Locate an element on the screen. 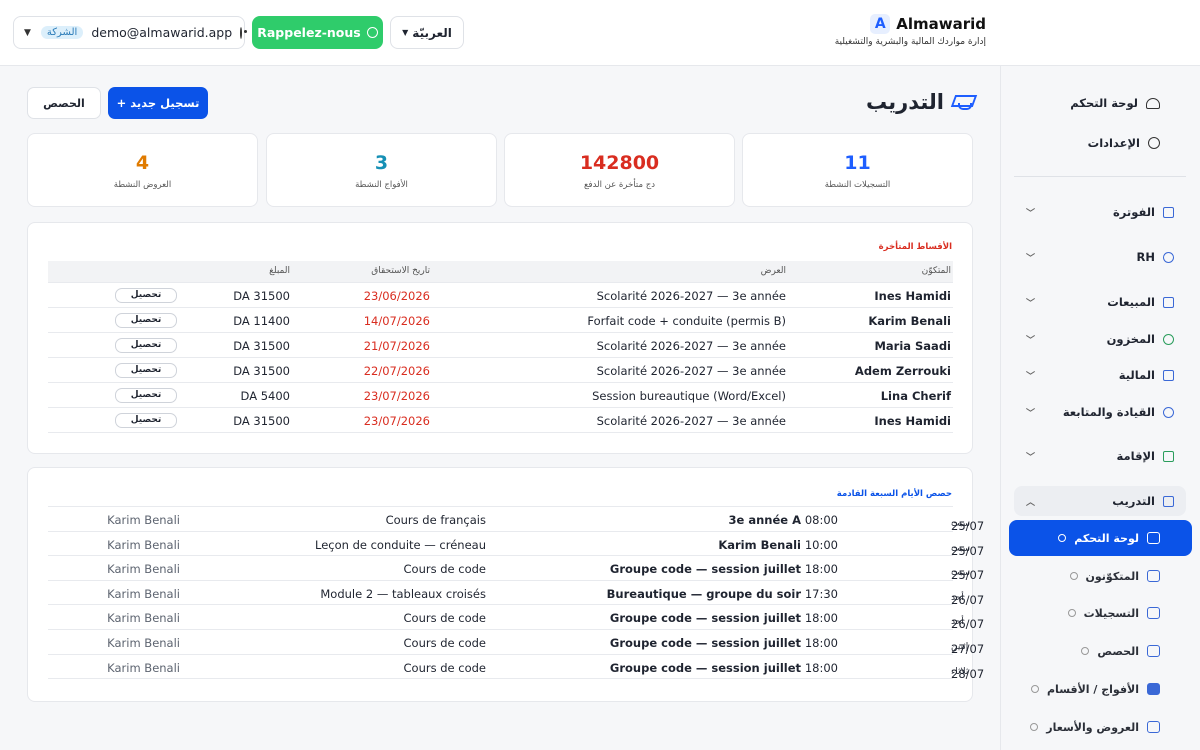  sidebar-group-label: المالية is located at coordinates (1136, 375).